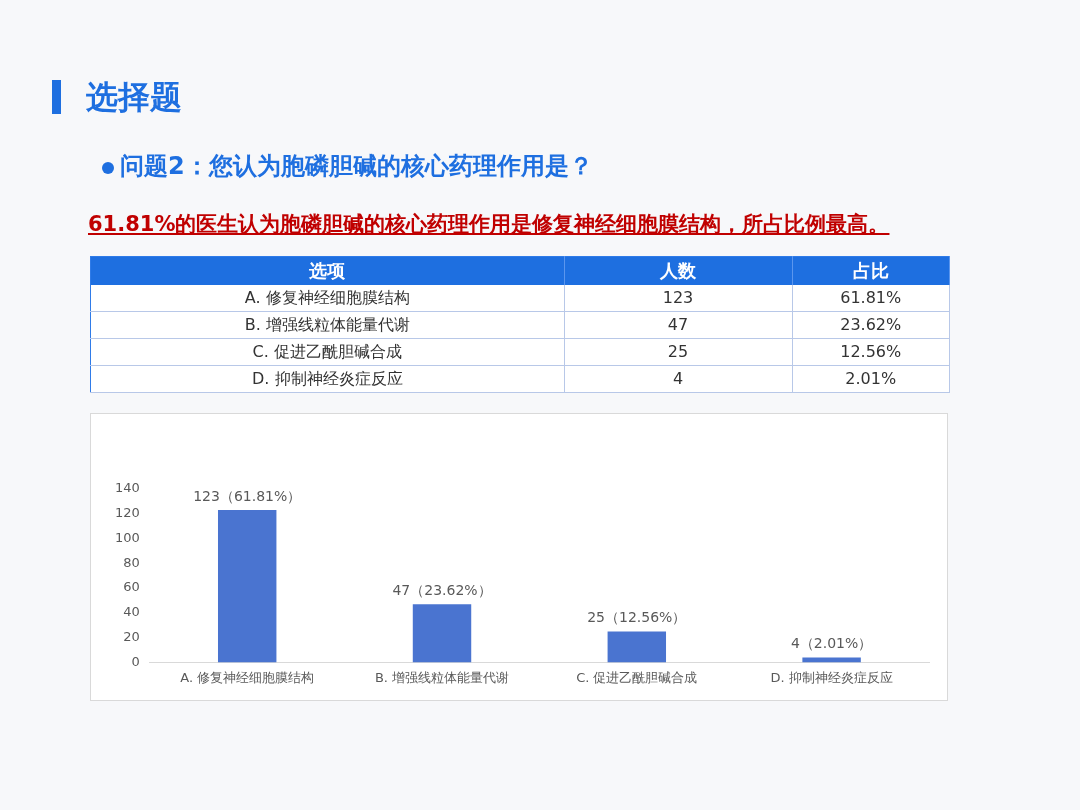 Image resolution: width=1080 pixels, height=810 pixels. Describe the element at coordinates (831, 643) in the screenshot. I see `data-label: 4（2.01%）` at that location.